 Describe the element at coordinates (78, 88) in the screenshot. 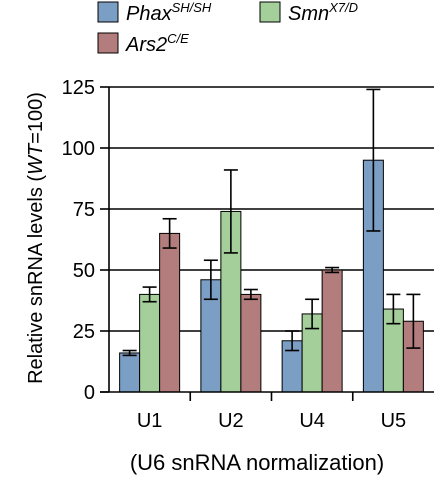

I see `y-tick-label: 125` at that location.